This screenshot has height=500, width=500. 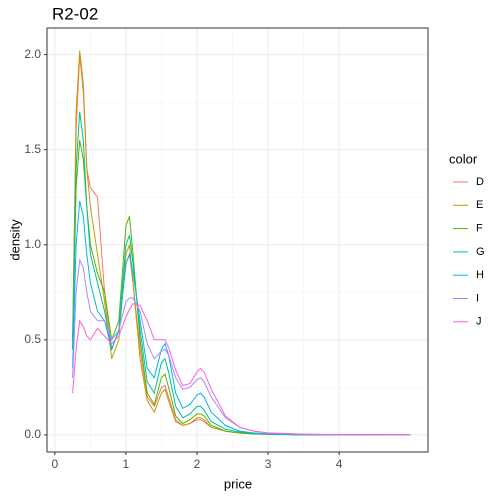 I want to click on x-tick-label: 4, so click(x=339, y=464).